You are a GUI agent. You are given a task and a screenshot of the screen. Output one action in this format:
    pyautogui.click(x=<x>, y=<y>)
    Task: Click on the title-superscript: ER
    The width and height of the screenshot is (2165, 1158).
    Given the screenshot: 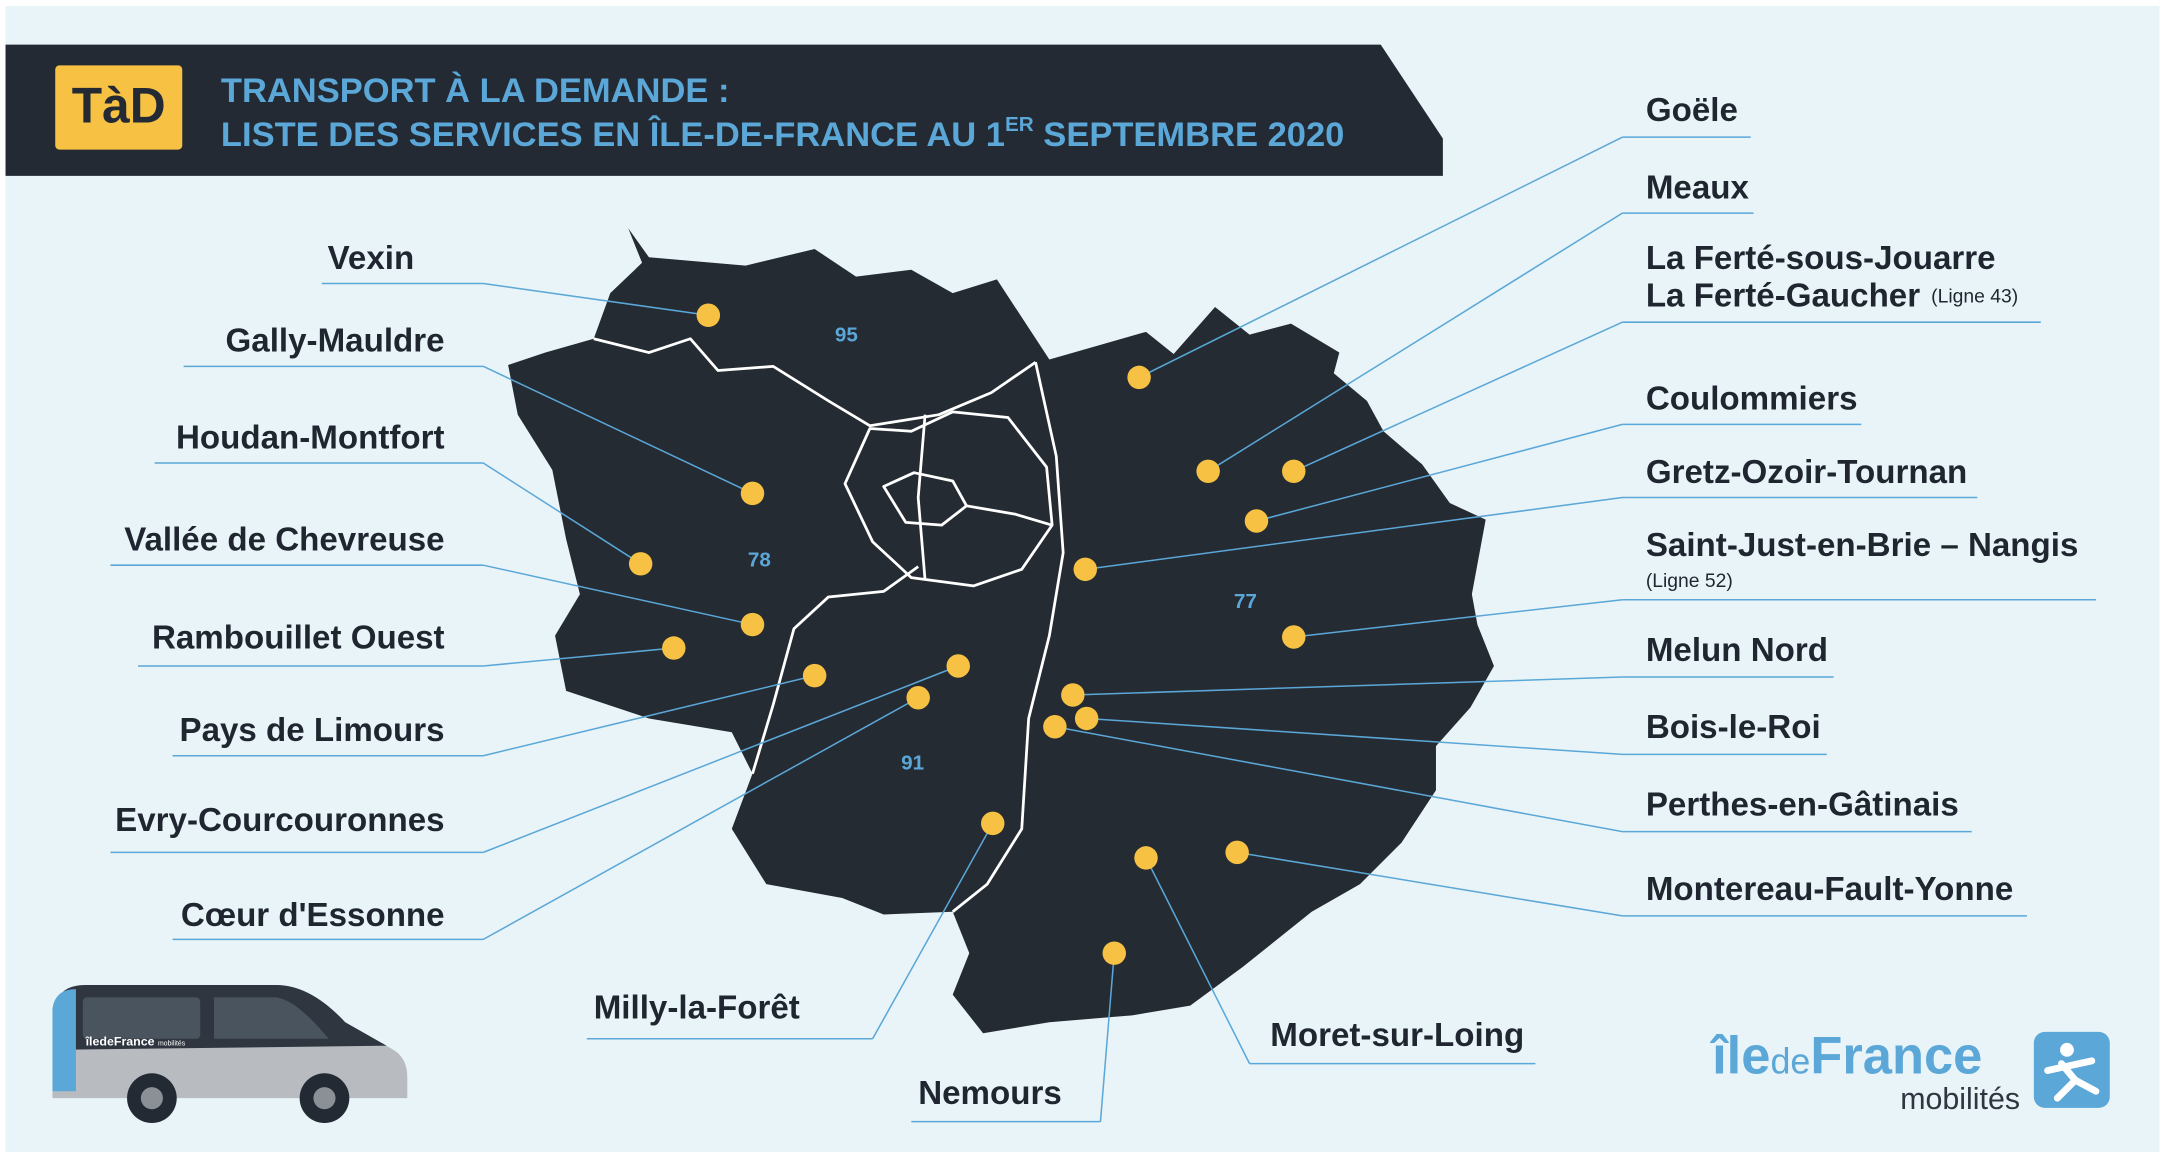 What is the action you would take?
    pyautogui.click(x=1019, y=125)
    